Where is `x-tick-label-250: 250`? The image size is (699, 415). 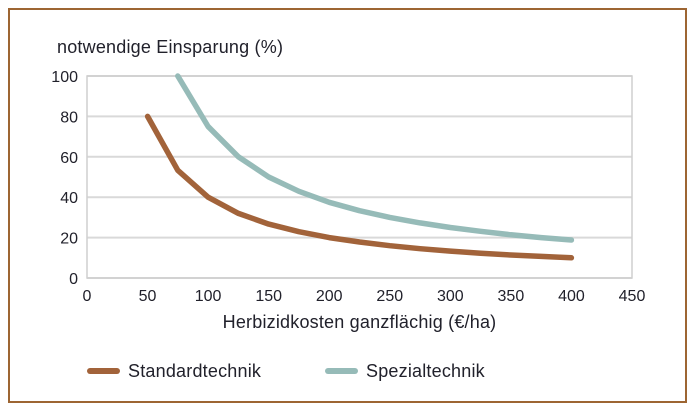
x-tick-label-250: 250 is located at coordinates (389, 296).